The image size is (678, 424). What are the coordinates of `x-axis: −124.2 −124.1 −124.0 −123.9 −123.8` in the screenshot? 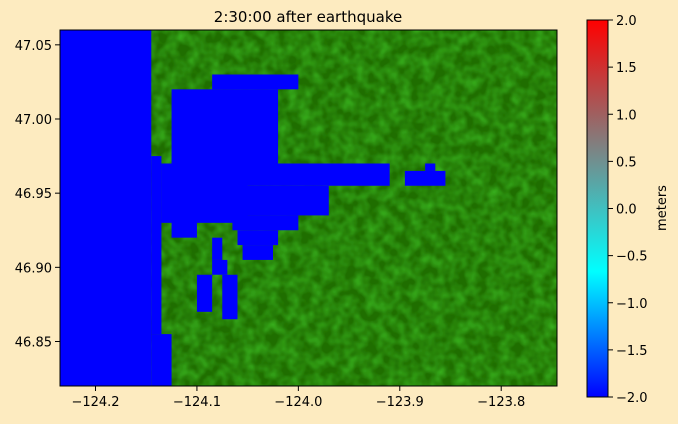 It's located at (298, 398).